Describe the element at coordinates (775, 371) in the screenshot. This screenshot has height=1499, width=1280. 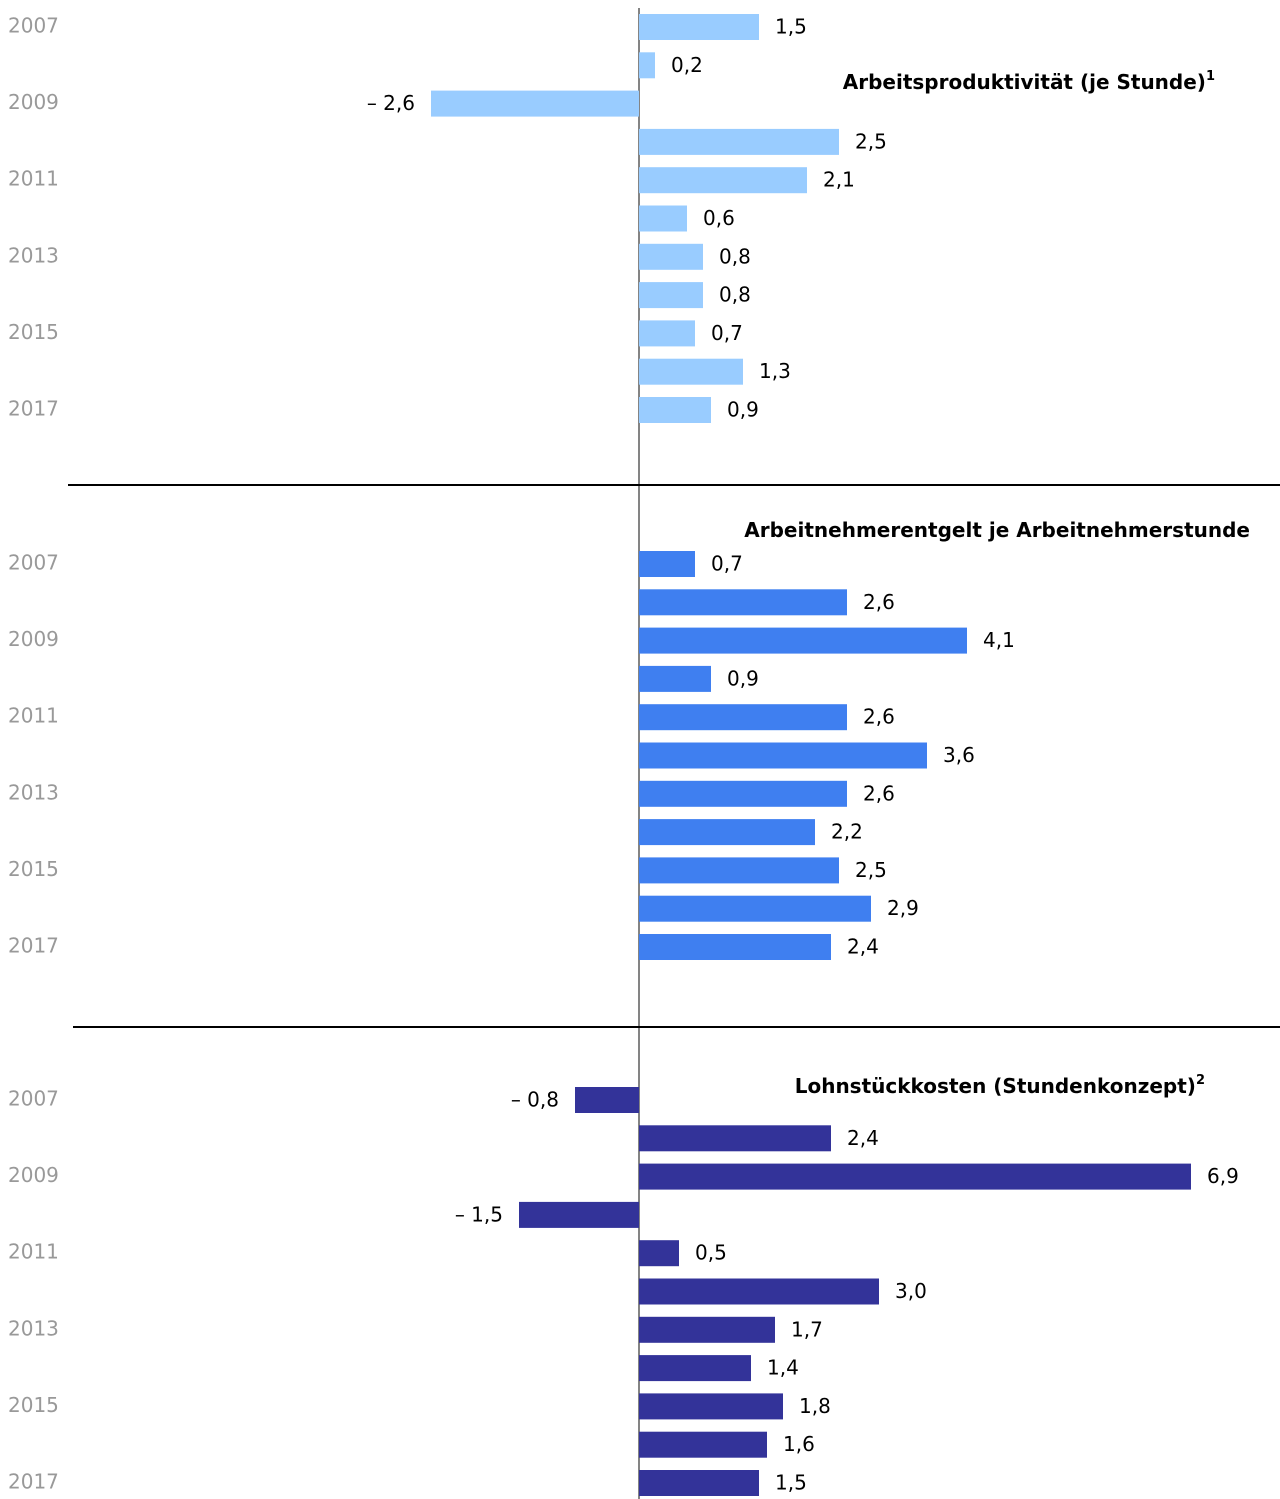
I see `value-label: 1,3` at that location.